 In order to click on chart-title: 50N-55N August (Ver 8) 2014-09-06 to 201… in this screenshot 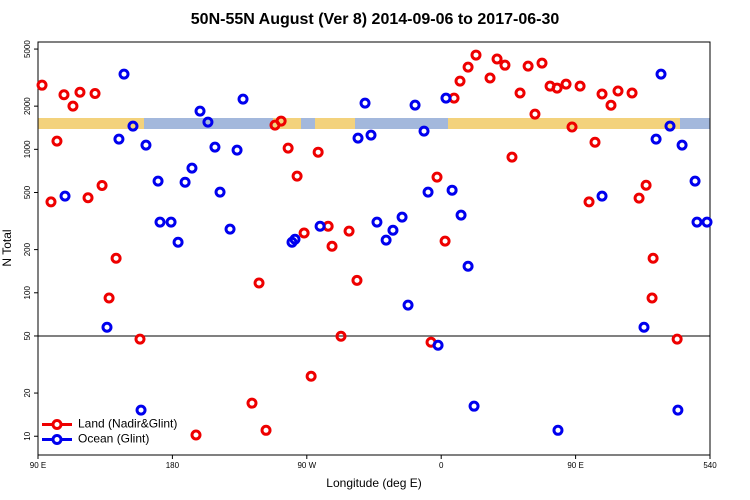, I will do `click(375, 19)`.